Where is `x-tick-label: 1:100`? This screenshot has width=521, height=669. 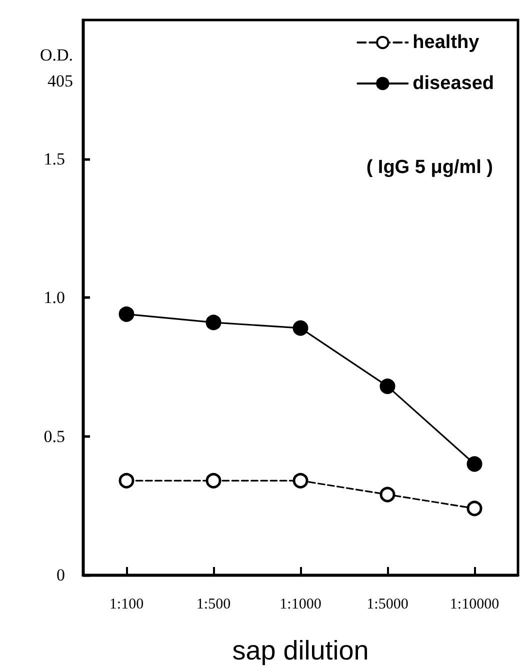 x-tick-label: 1:100 is located at coordinates (126, 604).